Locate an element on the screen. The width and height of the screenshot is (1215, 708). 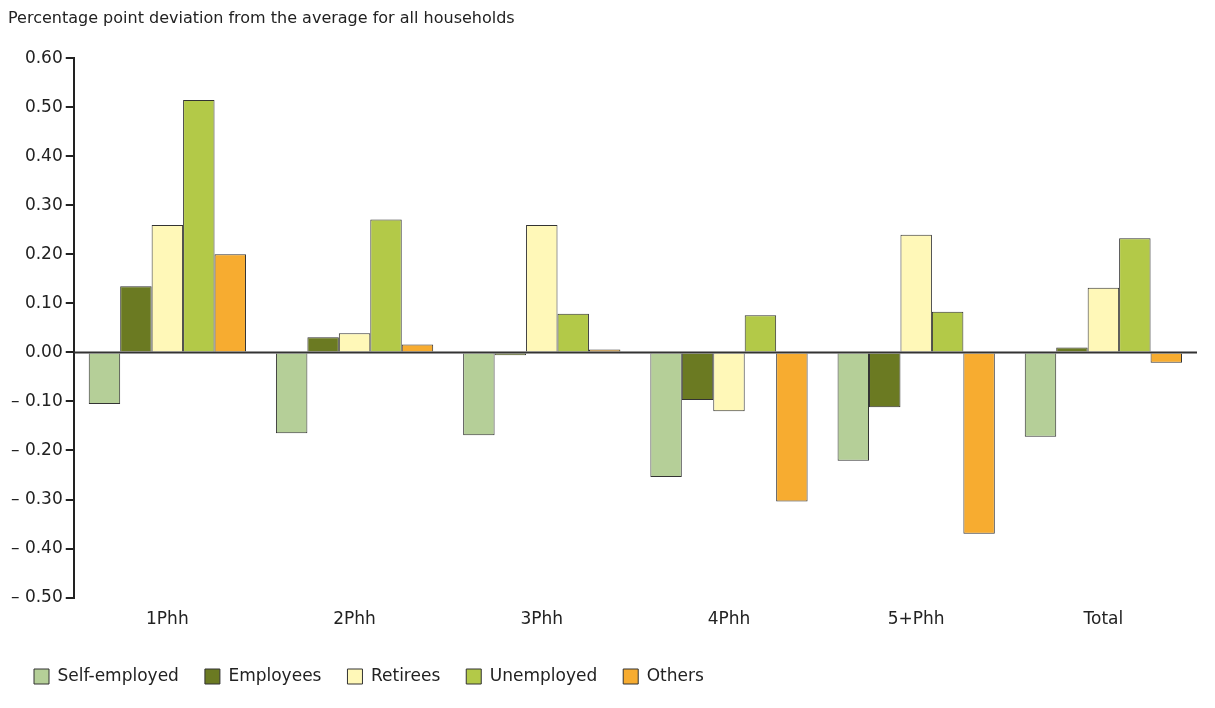
y-axis-title: Percentage point deviation from the average for all households is located at coordinates (262, 17).